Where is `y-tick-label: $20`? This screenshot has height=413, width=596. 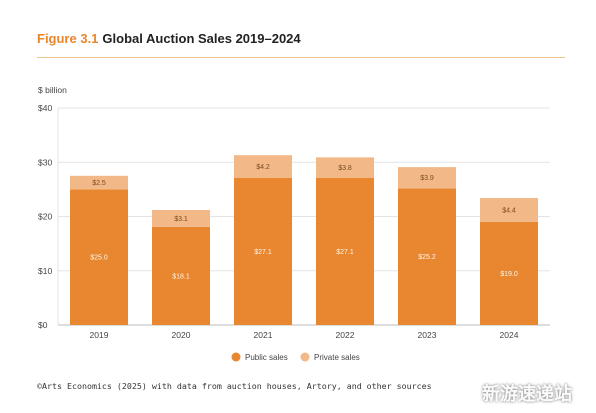 y-tick-label: $20 is located at coordinates (45, 217).